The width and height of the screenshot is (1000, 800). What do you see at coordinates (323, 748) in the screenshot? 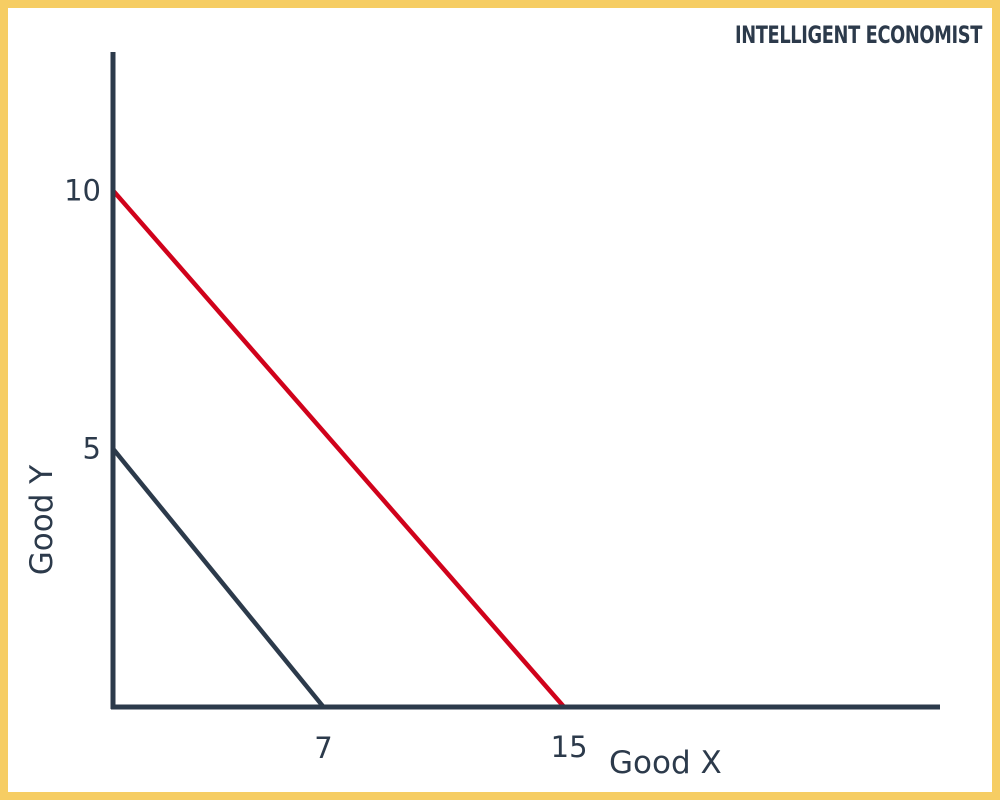
I see `x-tick-label-7: 7` at bounding box center [323, 748].